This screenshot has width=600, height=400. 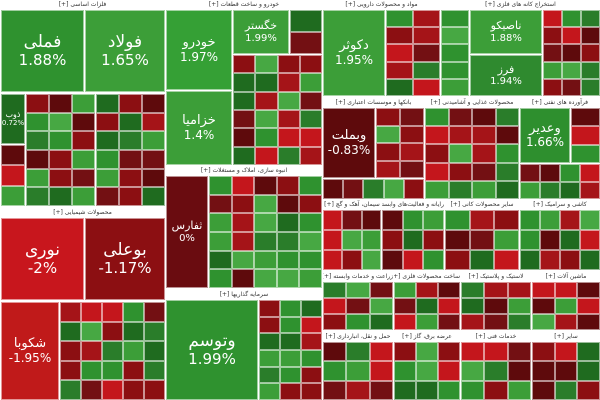 I want to click on stock-tile: وعدیر 1.66%, so click(x=545, y=135).